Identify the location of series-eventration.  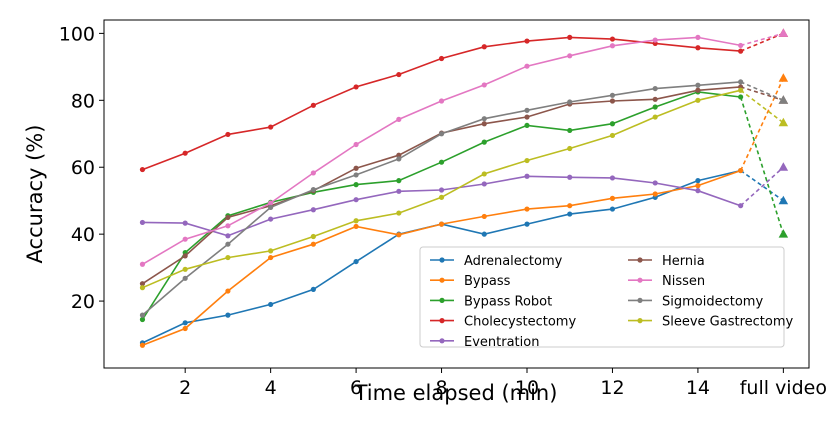
(464, 200).